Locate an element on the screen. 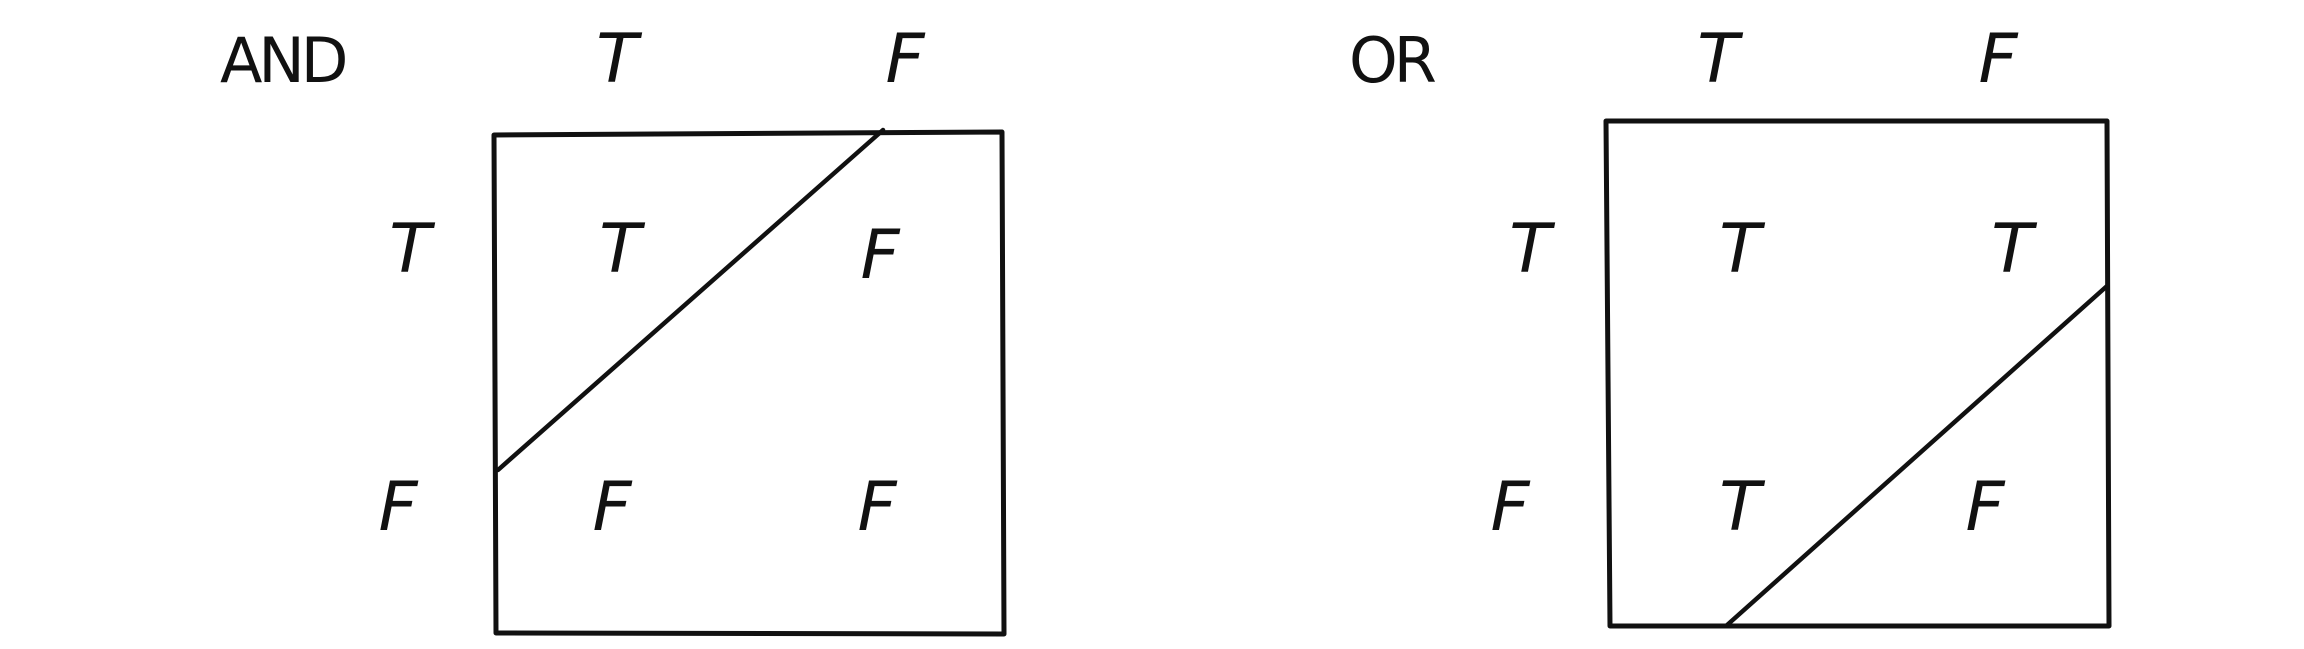  or-diagonal-divider is located at coordinates (1916, 456).